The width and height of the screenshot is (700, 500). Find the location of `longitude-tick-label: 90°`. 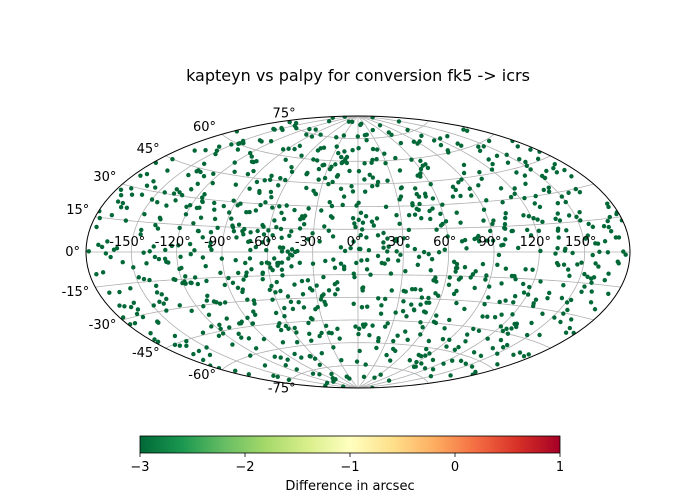

longitude-tick-label: 90° is located at coordinates (489, 242).